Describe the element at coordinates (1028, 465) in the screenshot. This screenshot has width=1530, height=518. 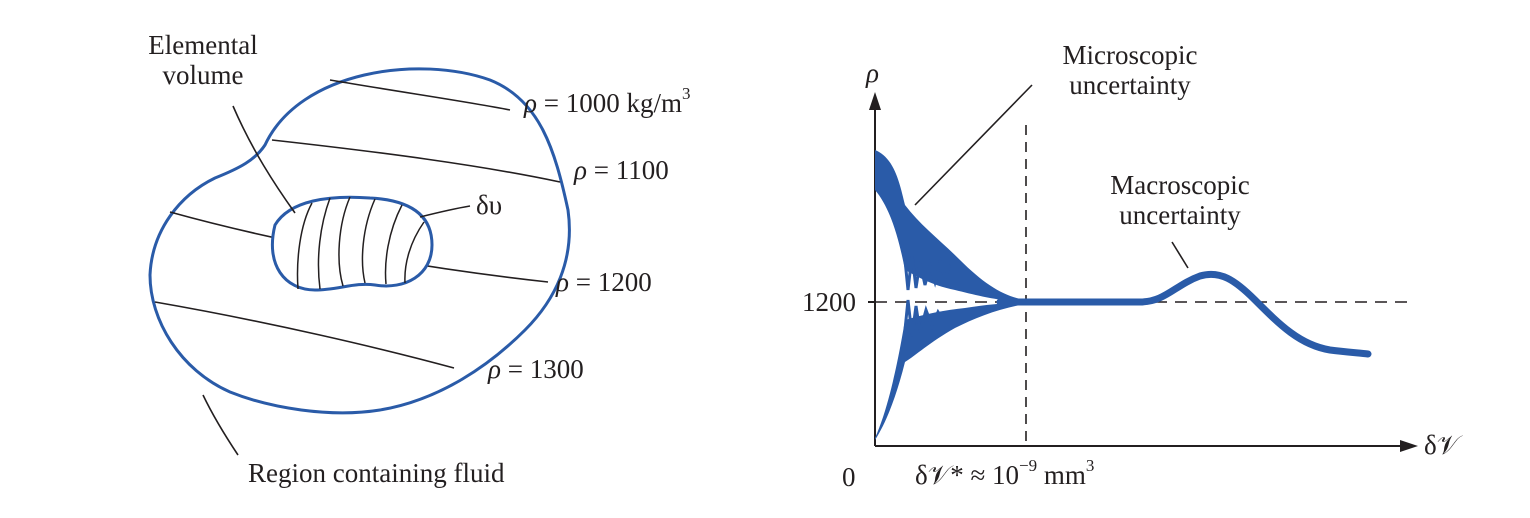
I see `threshold-label-exponent: −9` at that location.